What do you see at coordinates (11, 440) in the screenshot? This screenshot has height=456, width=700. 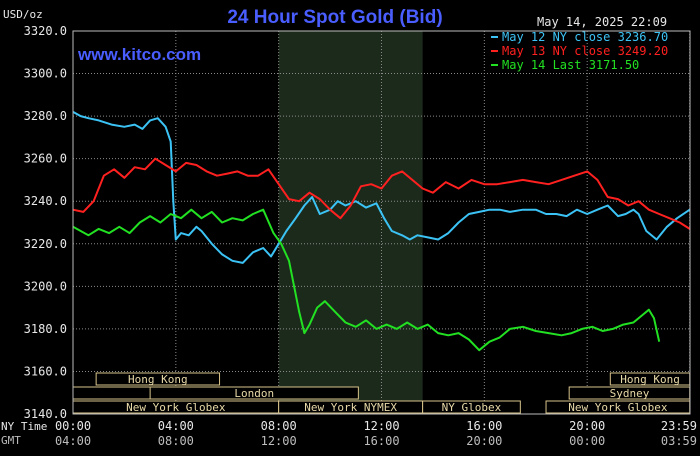 I see `x-axis-row-label-gmt: GMT` at bounding box center [11, 440].